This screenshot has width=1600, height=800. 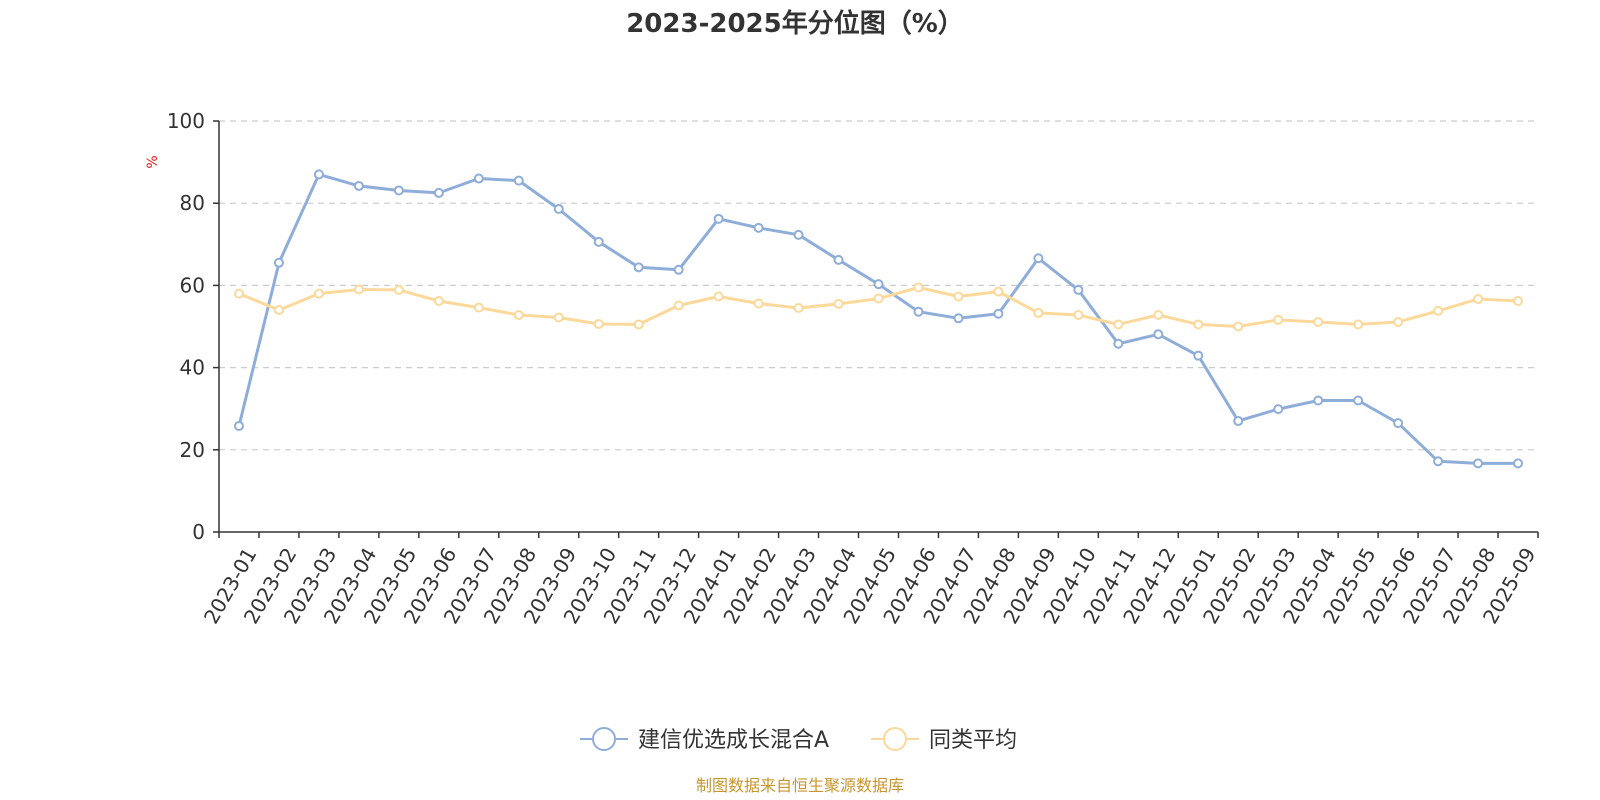 What do you see at coordinates (198, 532) in the screenshot?
I see `y-tick-label: 0` at bounding box center [198, 532].